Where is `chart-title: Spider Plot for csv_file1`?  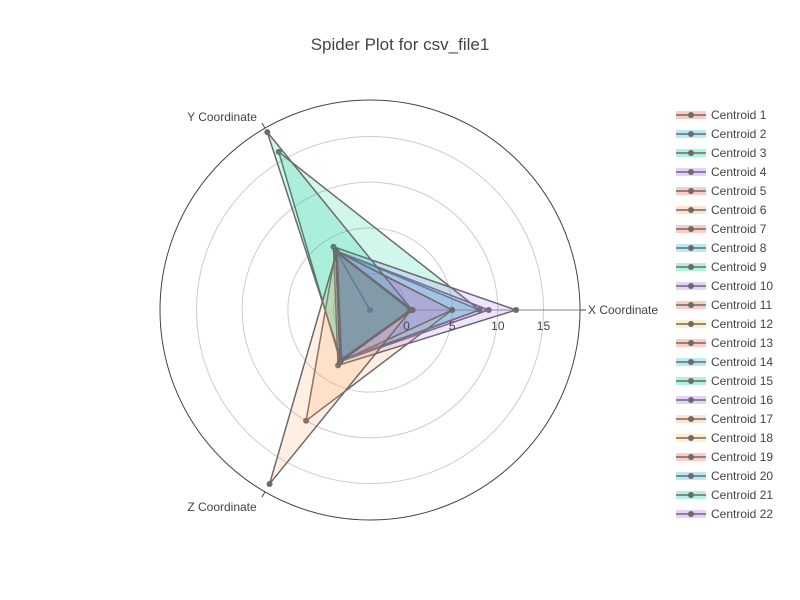
chart-title: Spider Plot for csv_file1 is located at coordinates (400, 44).